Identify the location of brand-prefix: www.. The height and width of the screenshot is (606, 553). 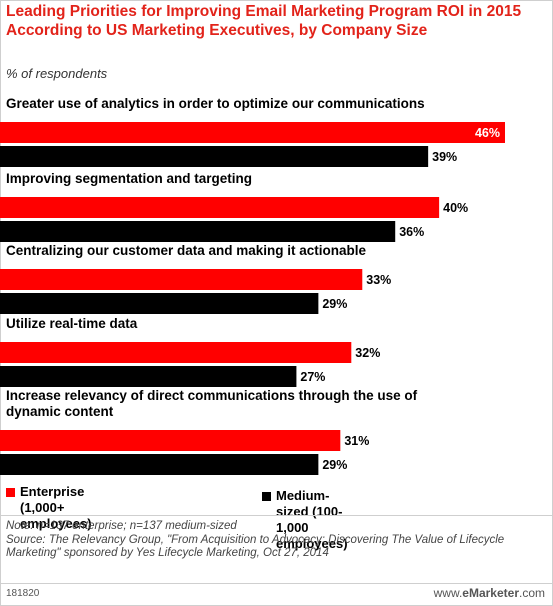
(448, 593).